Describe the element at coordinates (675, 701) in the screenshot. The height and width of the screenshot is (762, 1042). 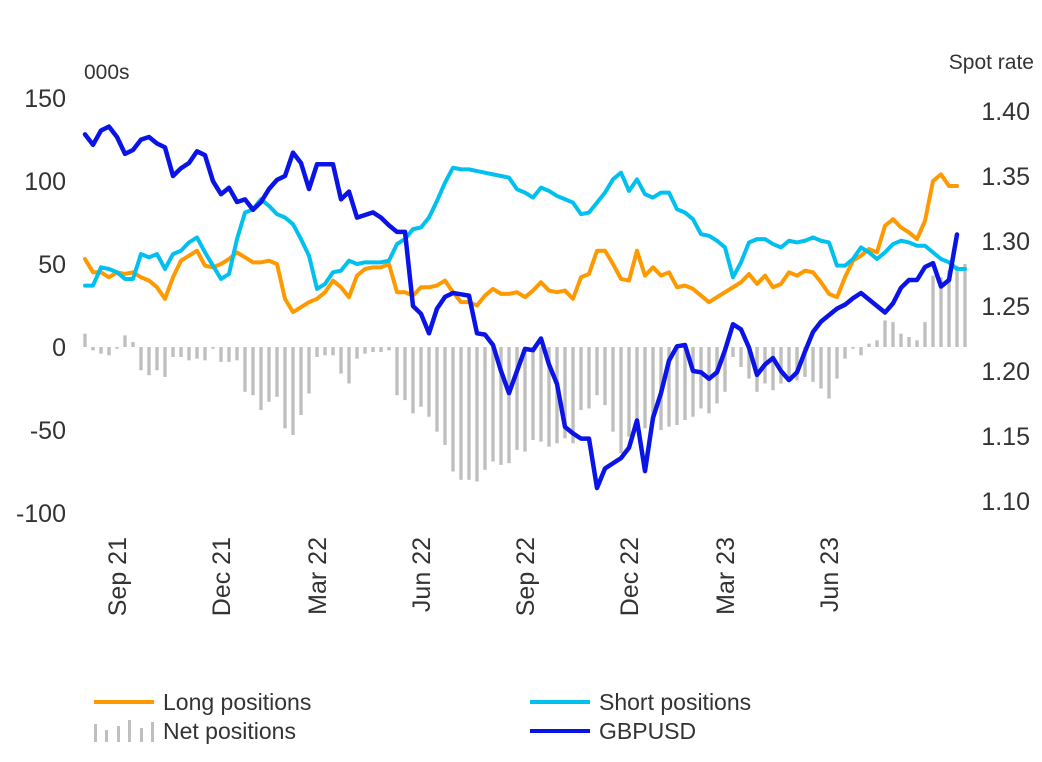
I see `legend-label-short: Short positions` at that location.